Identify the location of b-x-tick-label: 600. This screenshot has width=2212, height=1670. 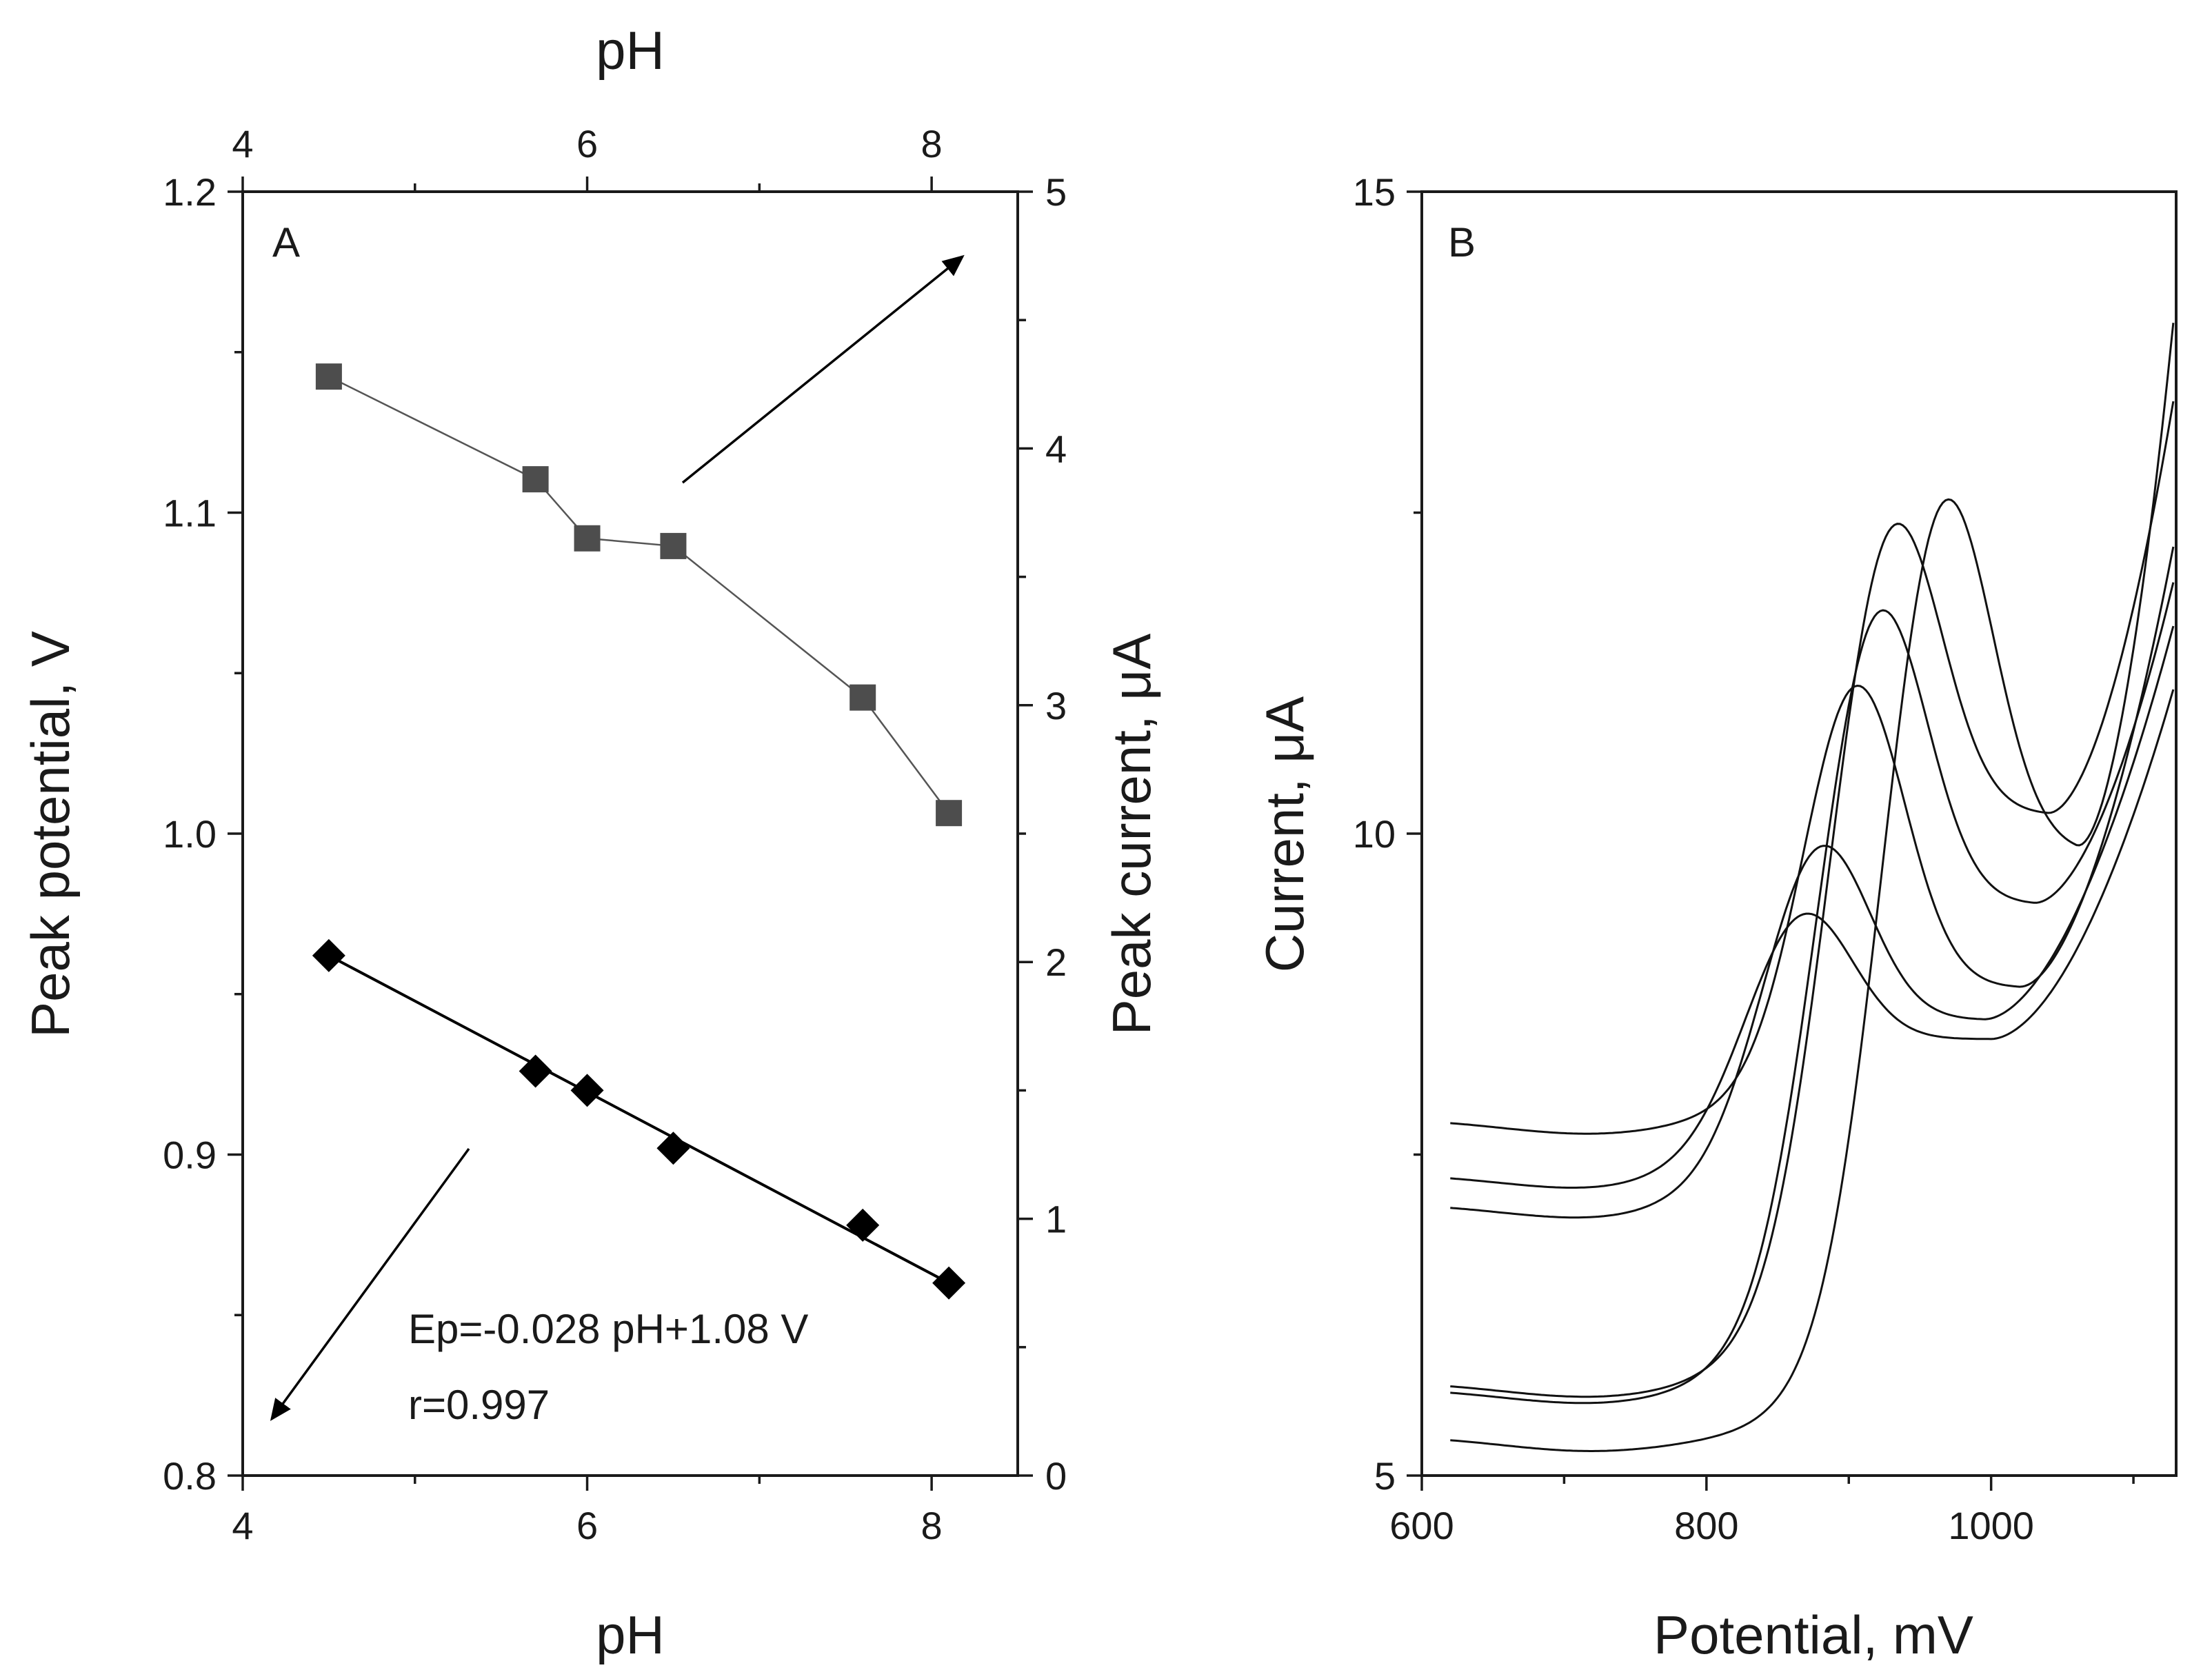
(1422, 1525).